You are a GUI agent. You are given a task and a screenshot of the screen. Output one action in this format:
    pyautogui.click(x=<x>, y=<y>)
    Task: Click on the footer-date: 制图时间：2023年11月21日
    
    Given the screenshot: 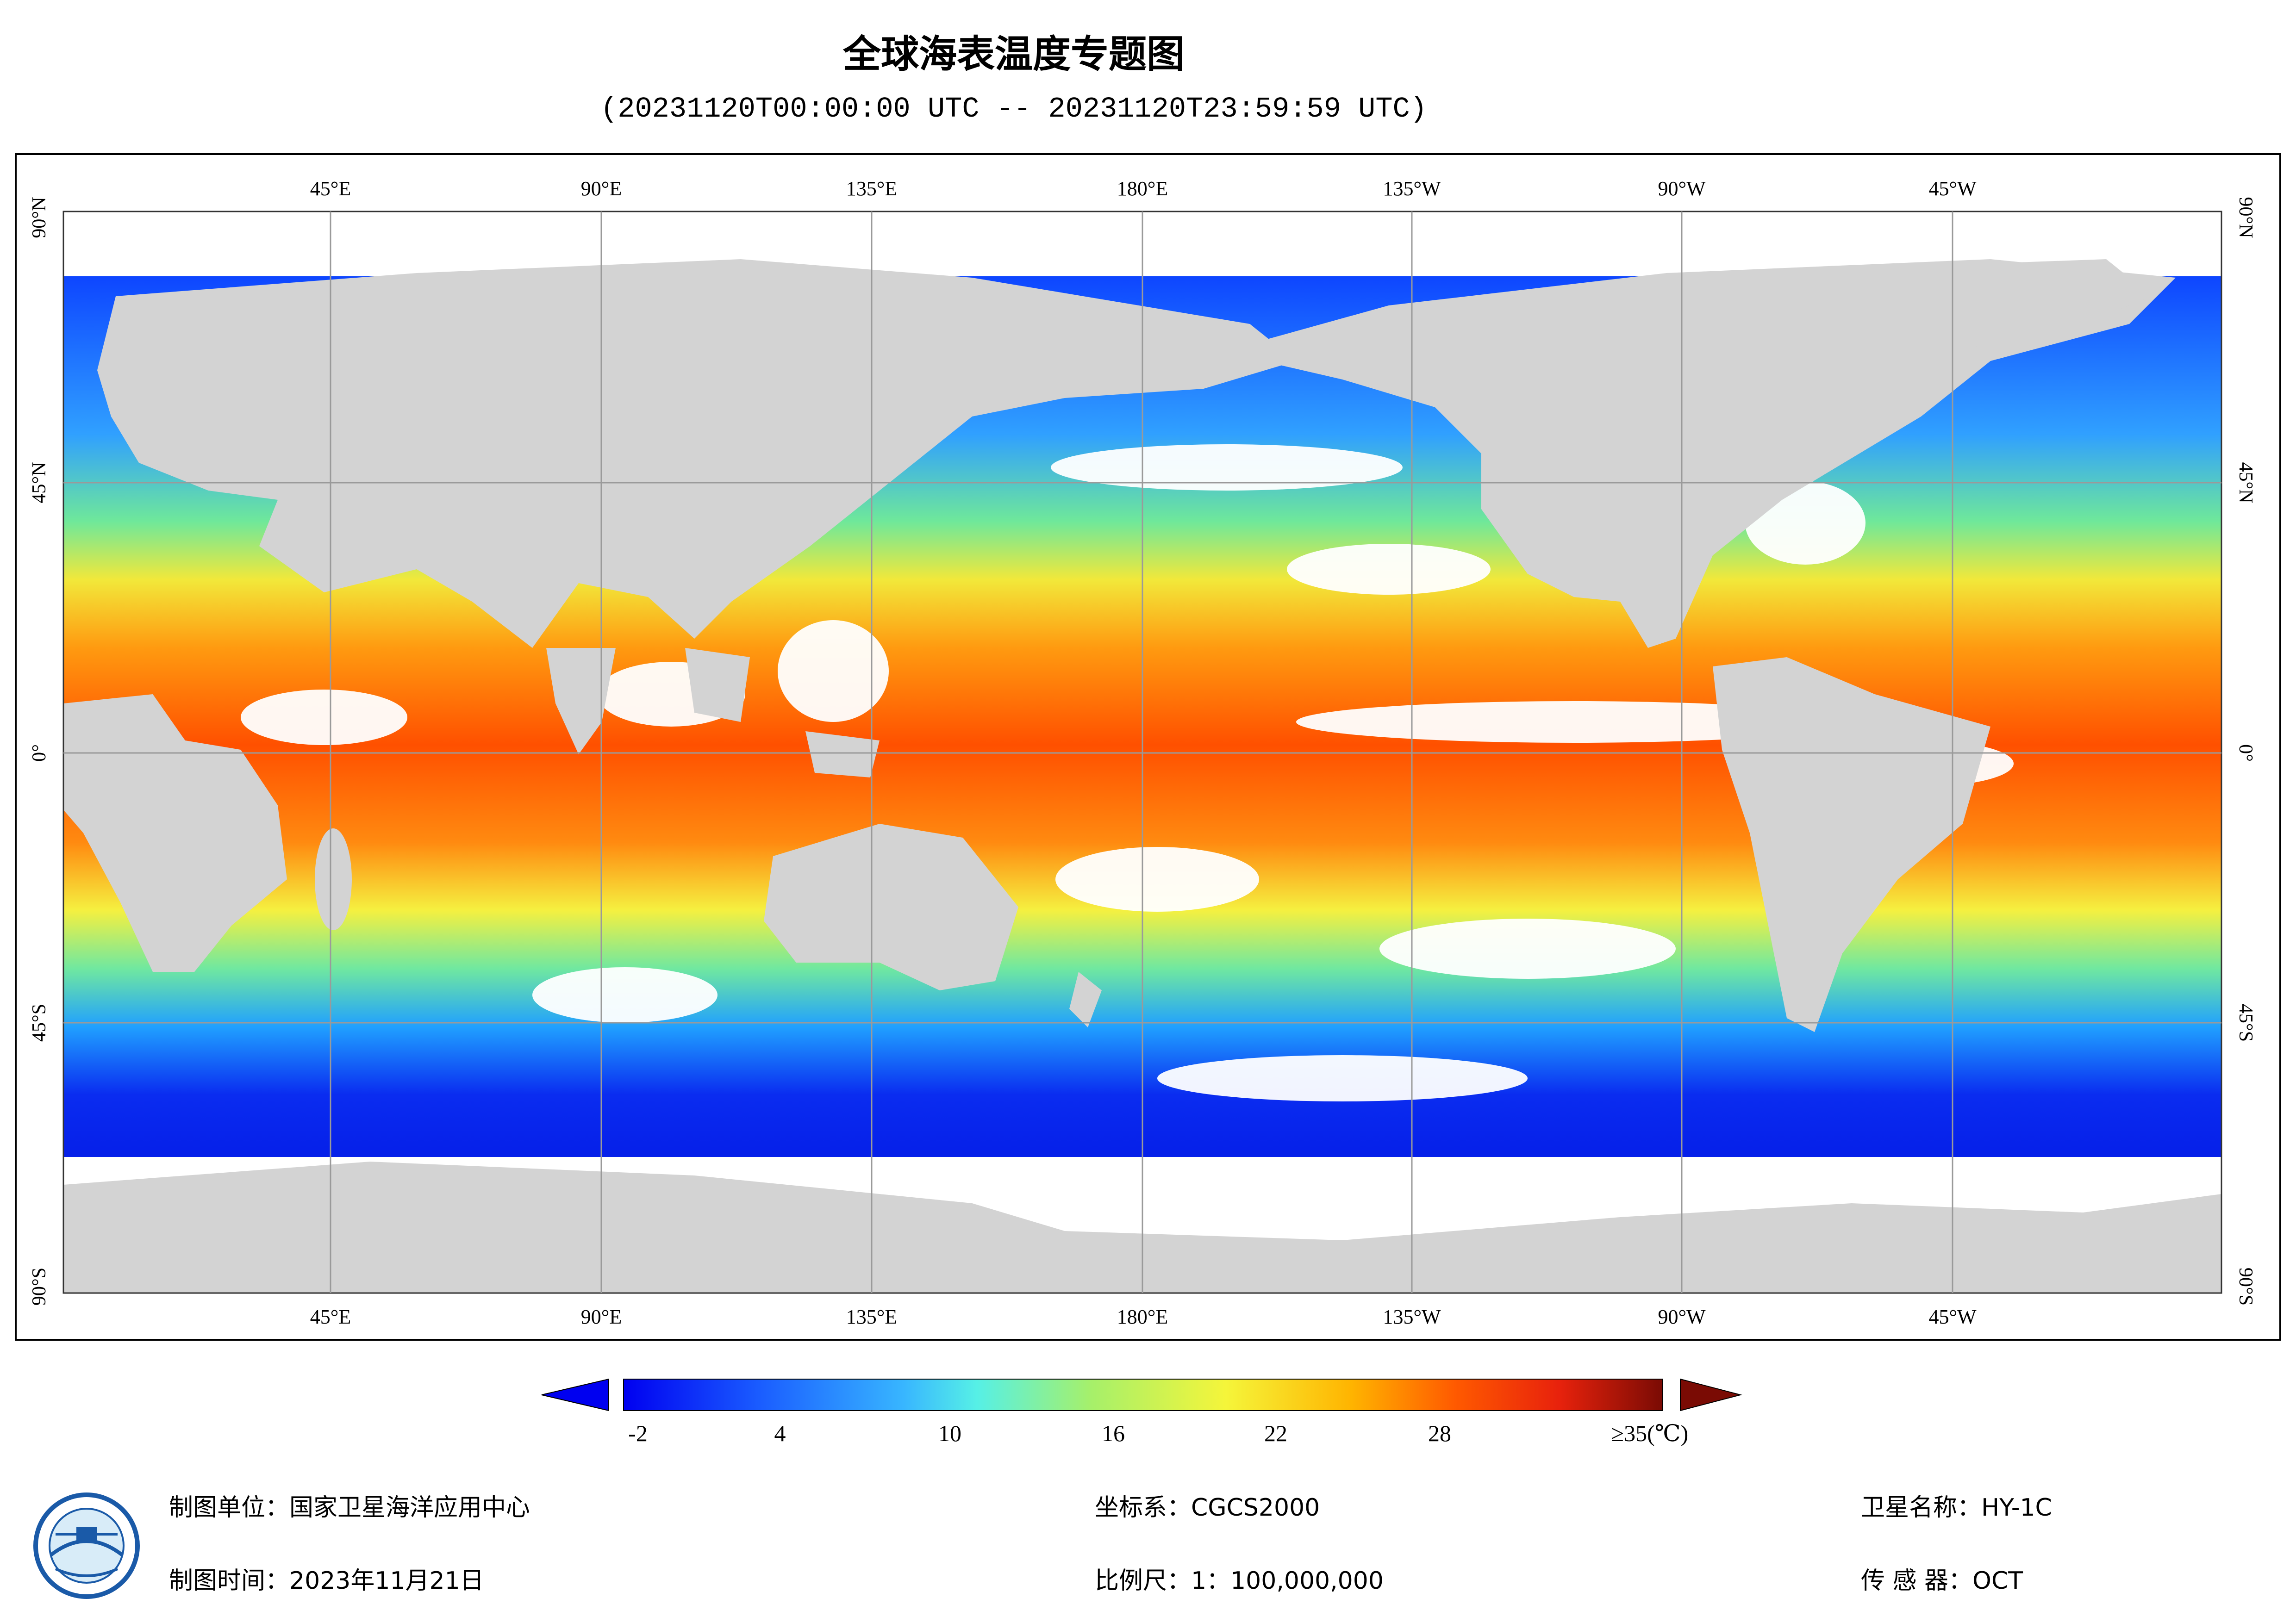 What is the action you would take?
    pyautogui.click(x=326, y=1581)
    